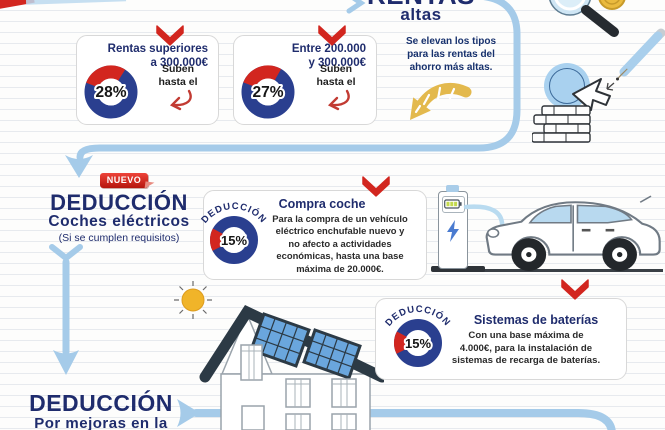 The width and height of the screenshot is (665, 430). Describe the element at coordinates (119, 202) in the screenshot. I see `ev-heading: DEDUCCIÓN` at that location.